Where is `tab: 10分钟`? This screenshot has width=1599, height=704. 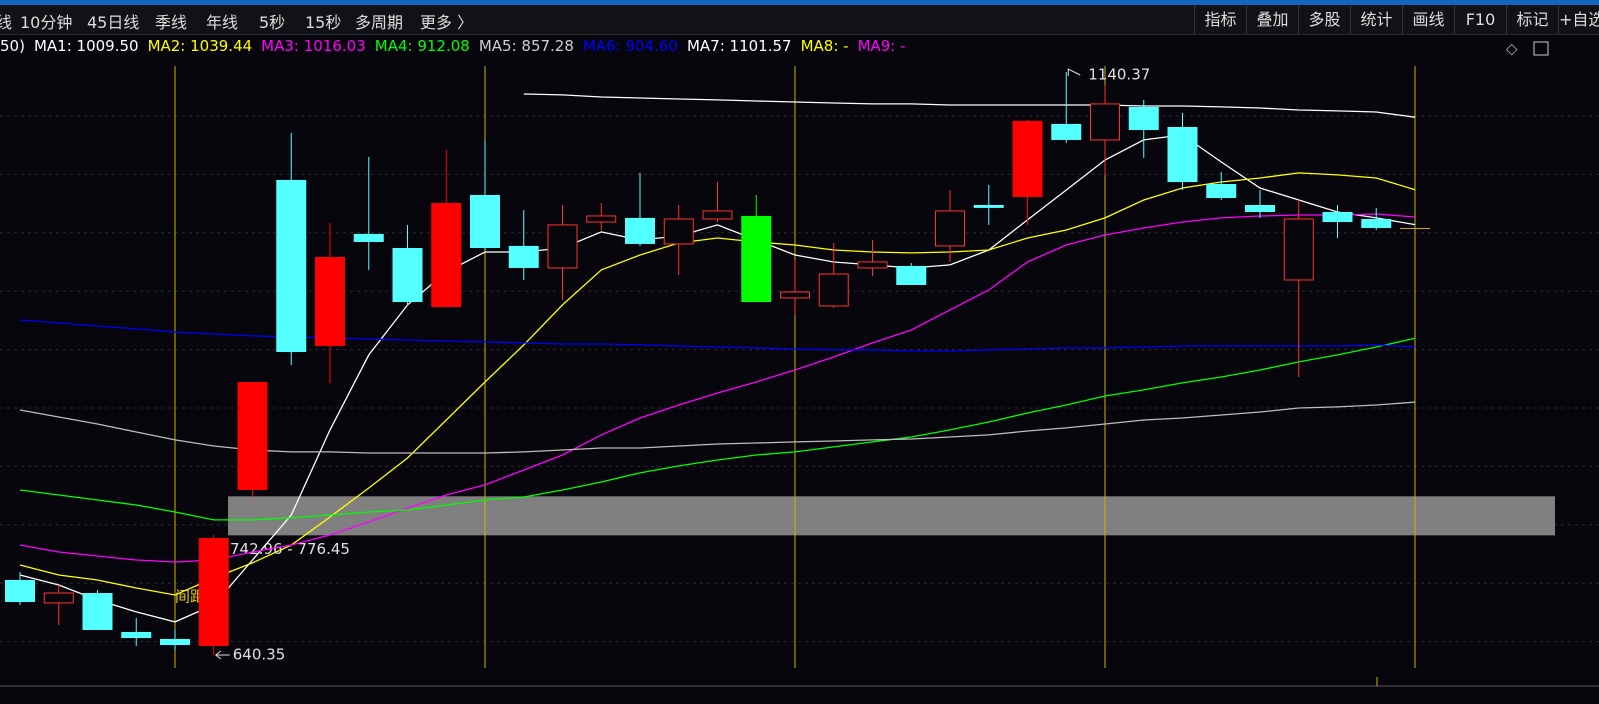 tab: 10分钟 is located at coordinates (46, 22).